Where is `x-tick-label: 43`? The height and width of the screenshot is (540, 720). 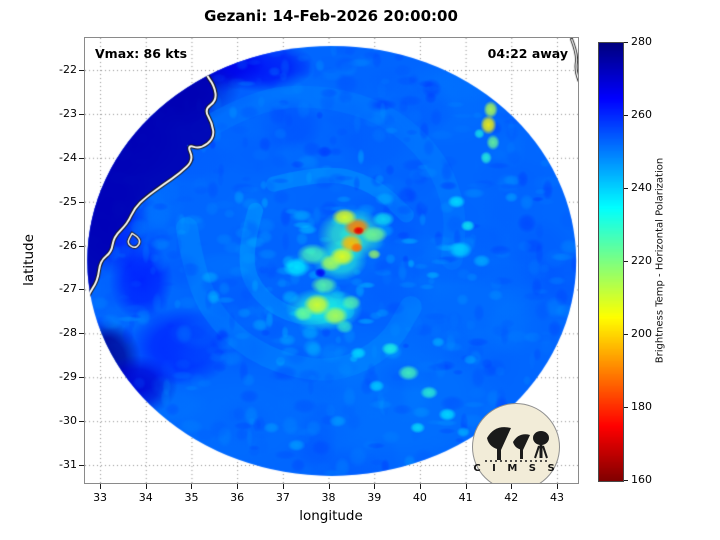
x-tick-label: 43 is located at coordinates (556, 497).